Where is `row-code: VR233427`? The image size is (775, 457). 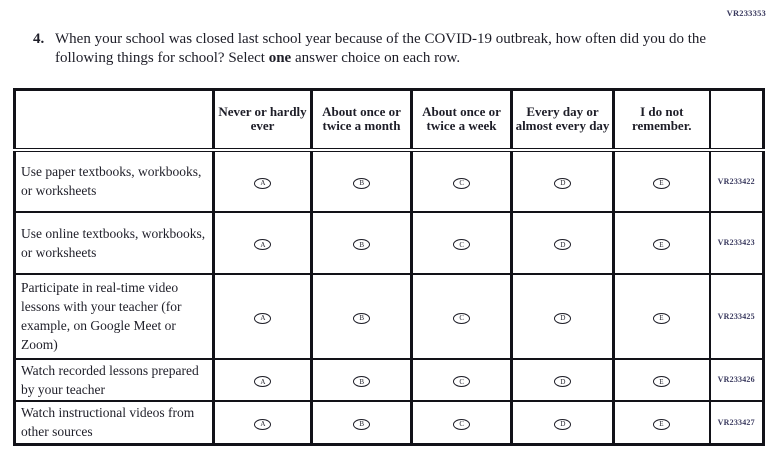 row-code: VR233427 is located at coordinates (737, 422).